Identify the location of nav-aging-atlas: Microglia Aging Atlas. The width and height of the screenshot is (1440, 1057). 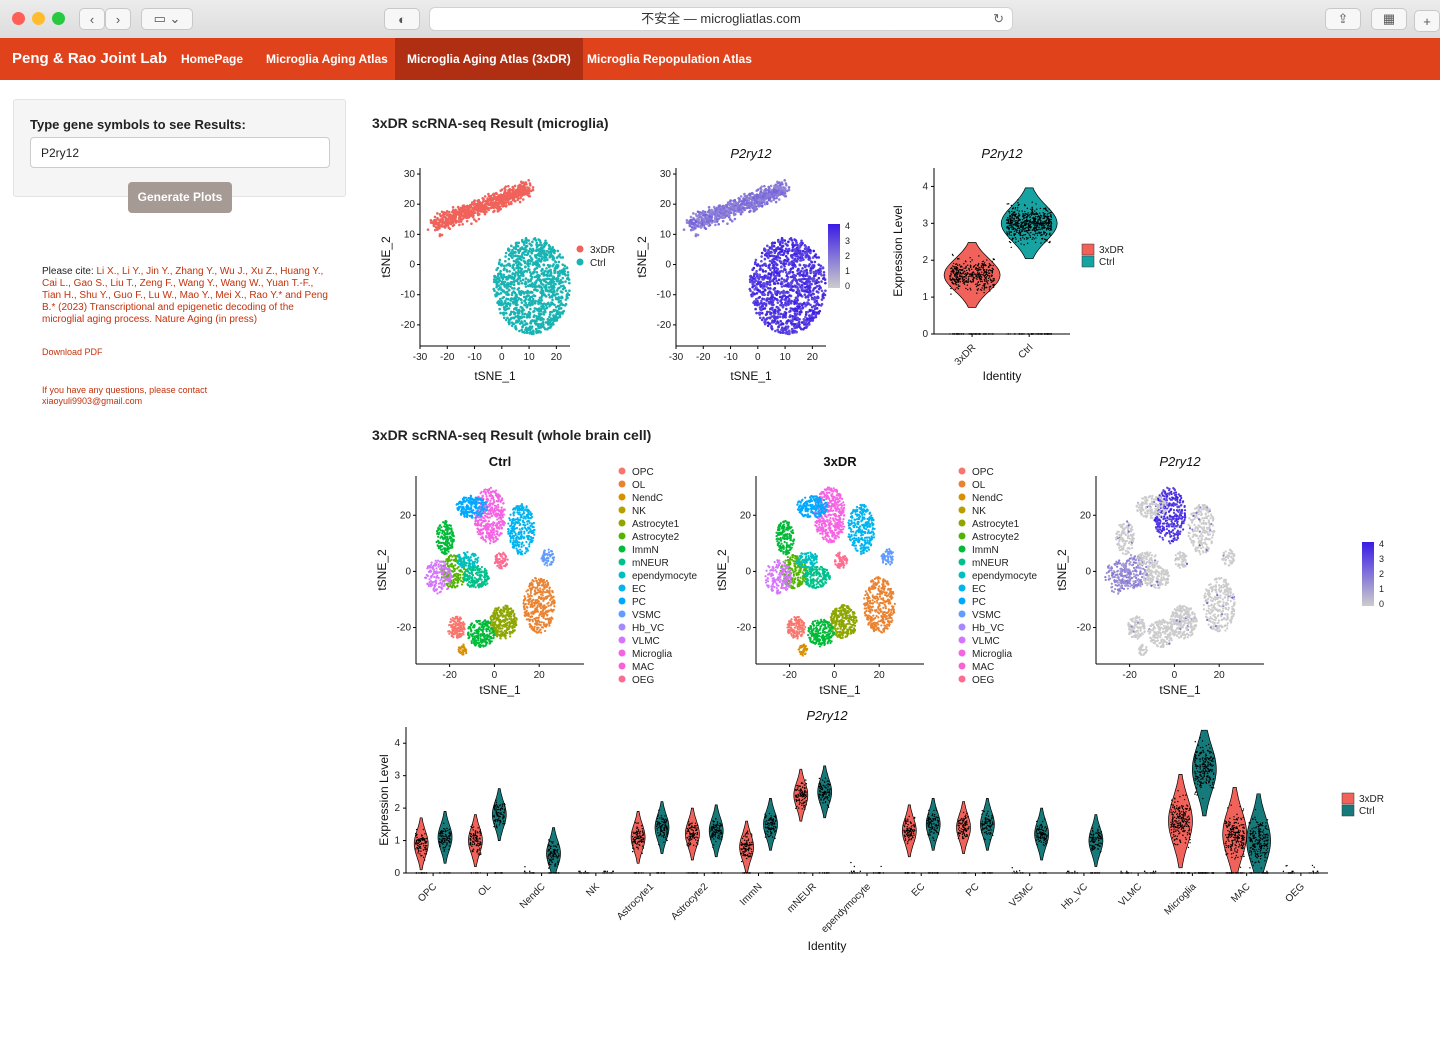
(327, 59).